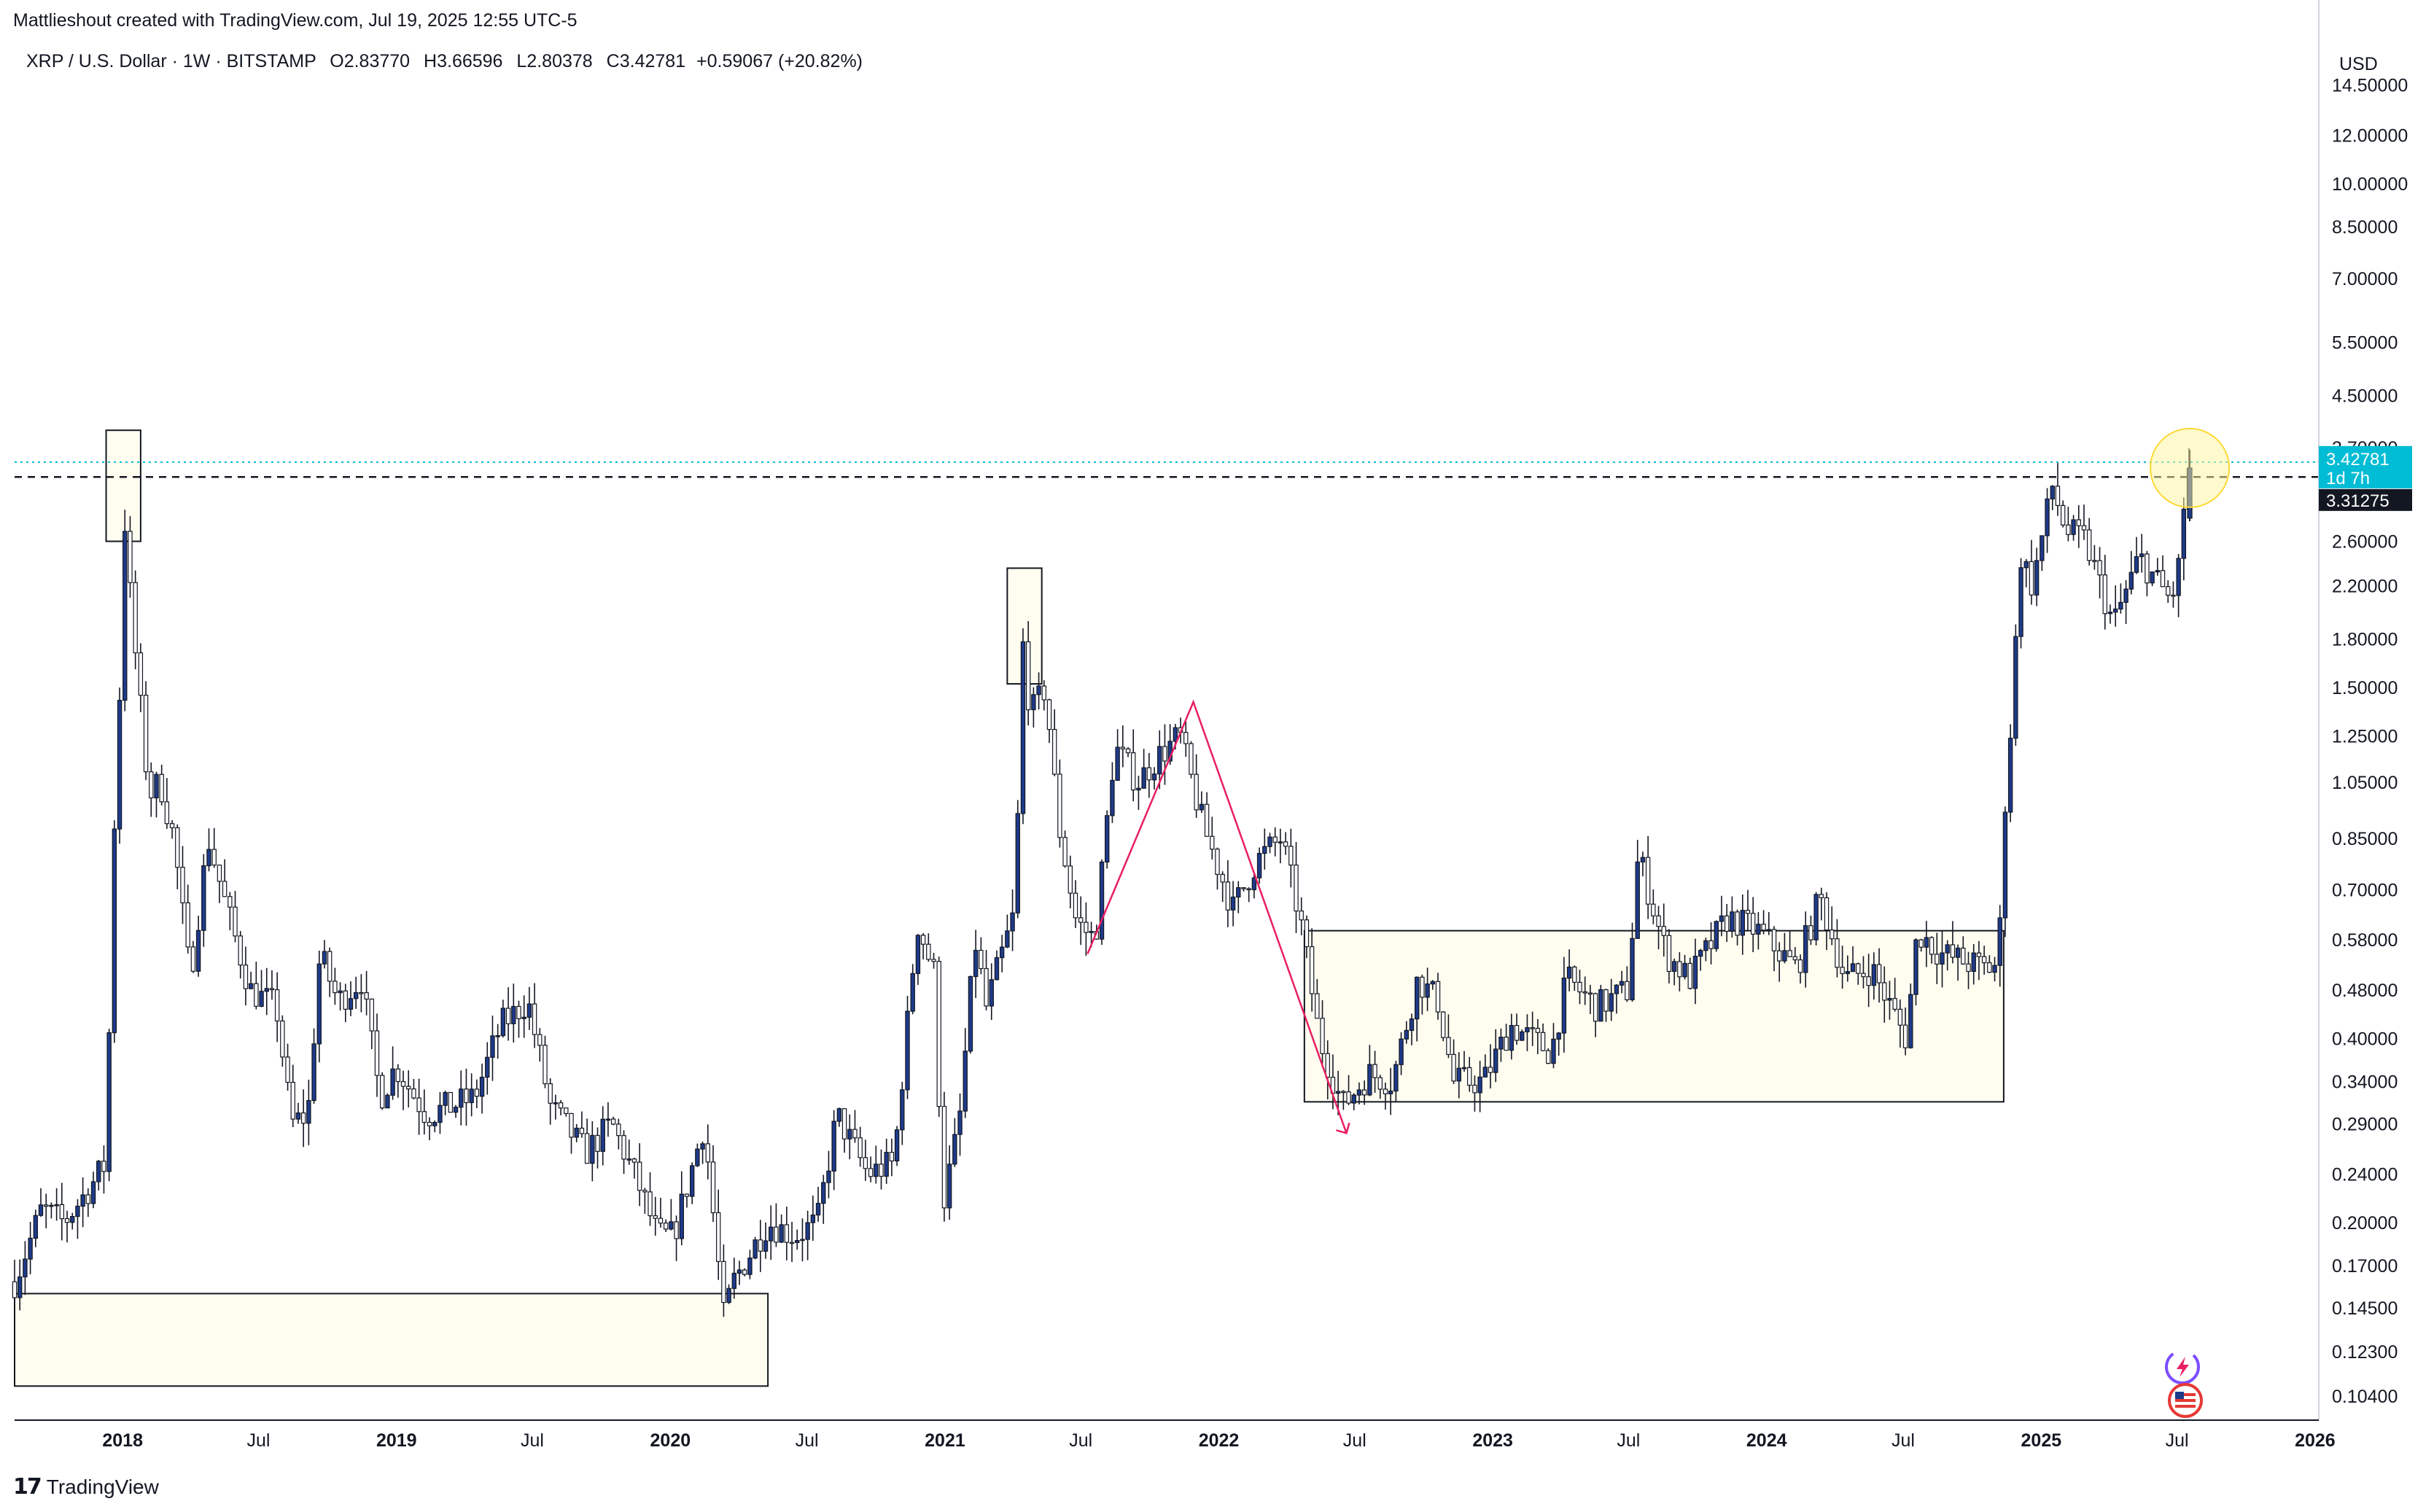 This screenshot has width=2434, height=1512. What do you see at coordinates (2185, 1400) in the screenshot?
I see `us-flag-icon` at bounding box center [2185, 1400].